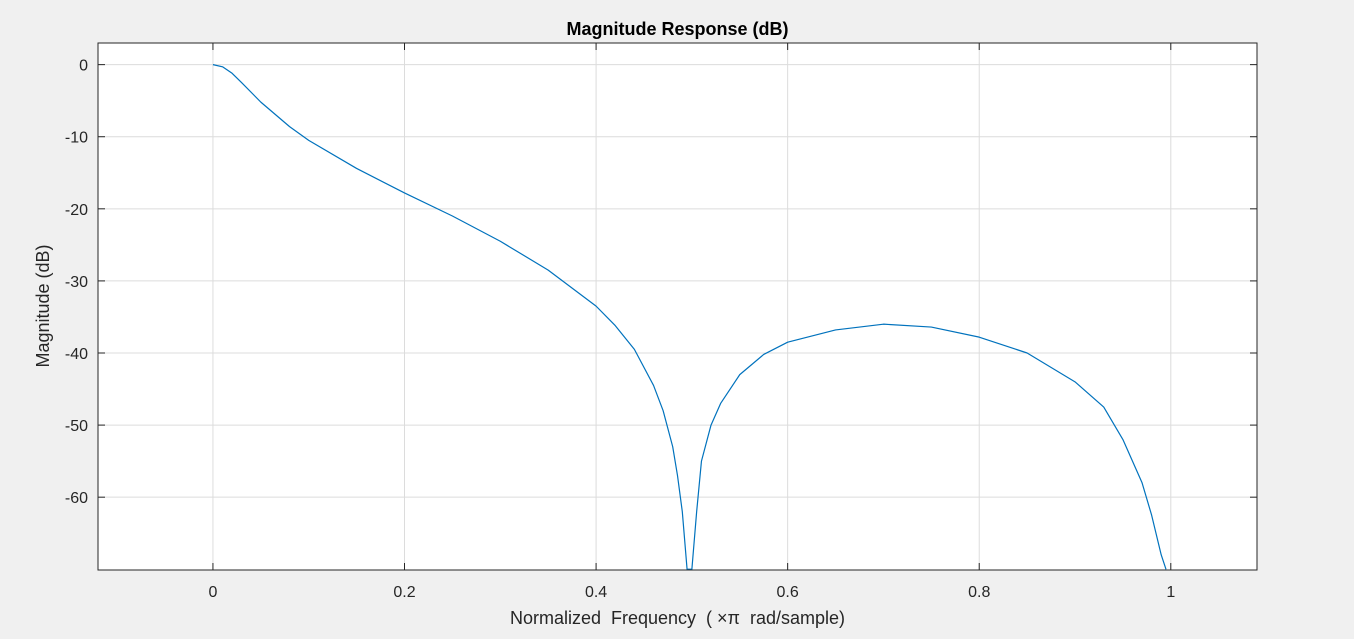 The image size is (1354, 639). Describe the element at coordinates (677, 29) in the screenshot. I see `chart-title: Magnitude Response (dB)` at that location.